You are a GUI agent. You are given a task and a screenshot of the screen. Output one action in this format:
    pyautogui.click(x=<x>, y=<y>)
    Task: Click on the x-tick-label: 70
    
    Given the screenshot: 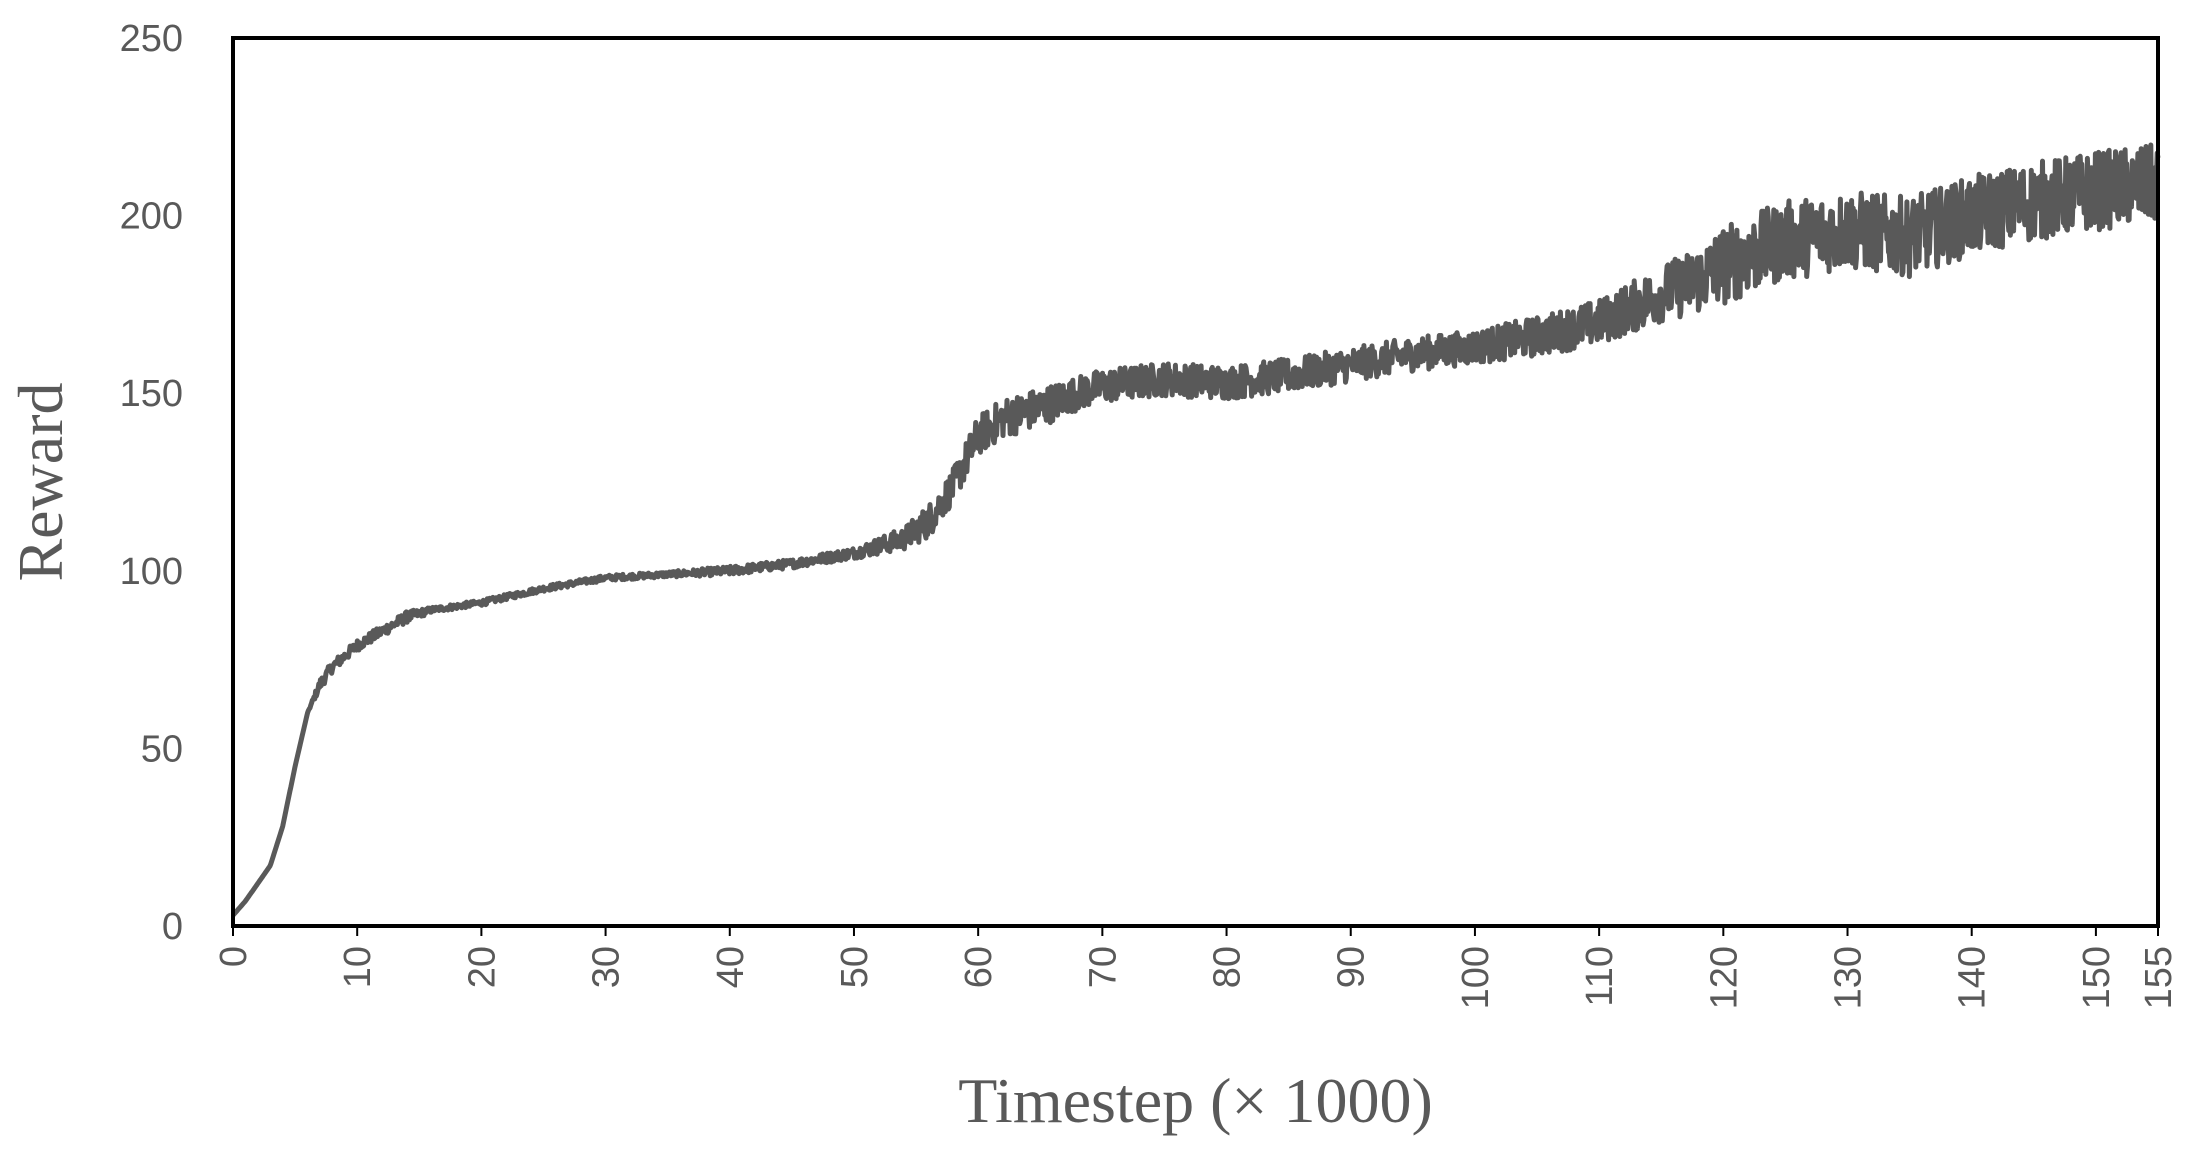 What is the action you would take?
    pyautogui.click(x=1103, y=967)
    